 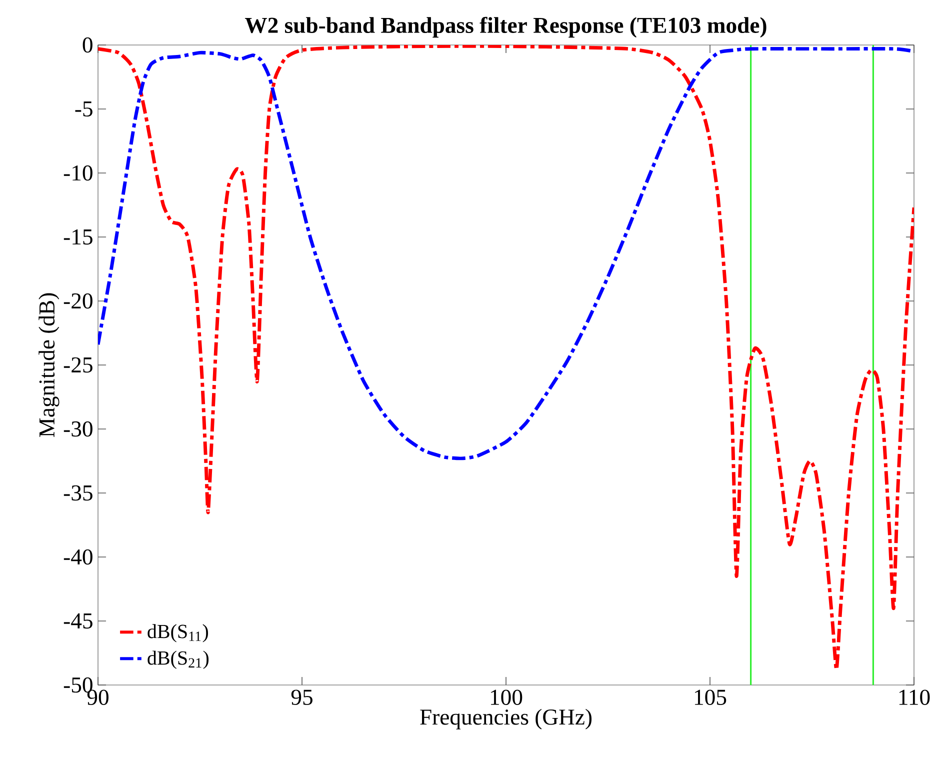 I want to click on legend-label: dB(S$_{21}$), so click(x=178, y=659).